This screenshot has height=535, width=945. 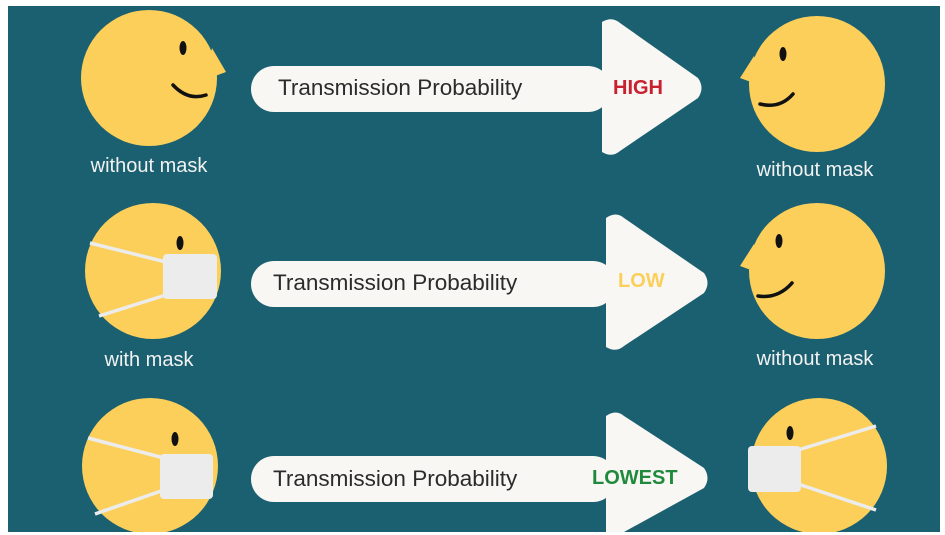 What do you see at coordinates (395, 282) in the screenshot?
I see `transmission-text-row-2: Transmission Probability` at bounding box center [395, 282].